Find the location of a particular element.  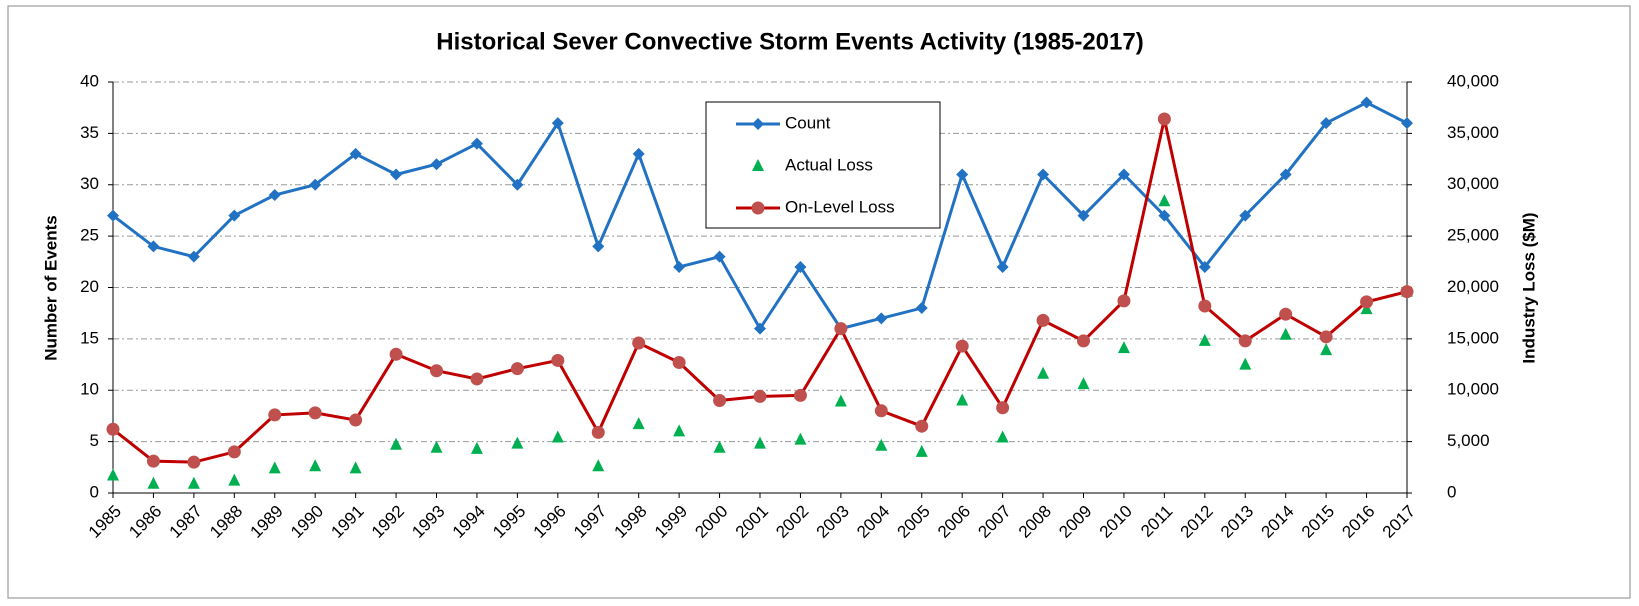

y-tick-label: 35 is located at coordinates (89, 132).